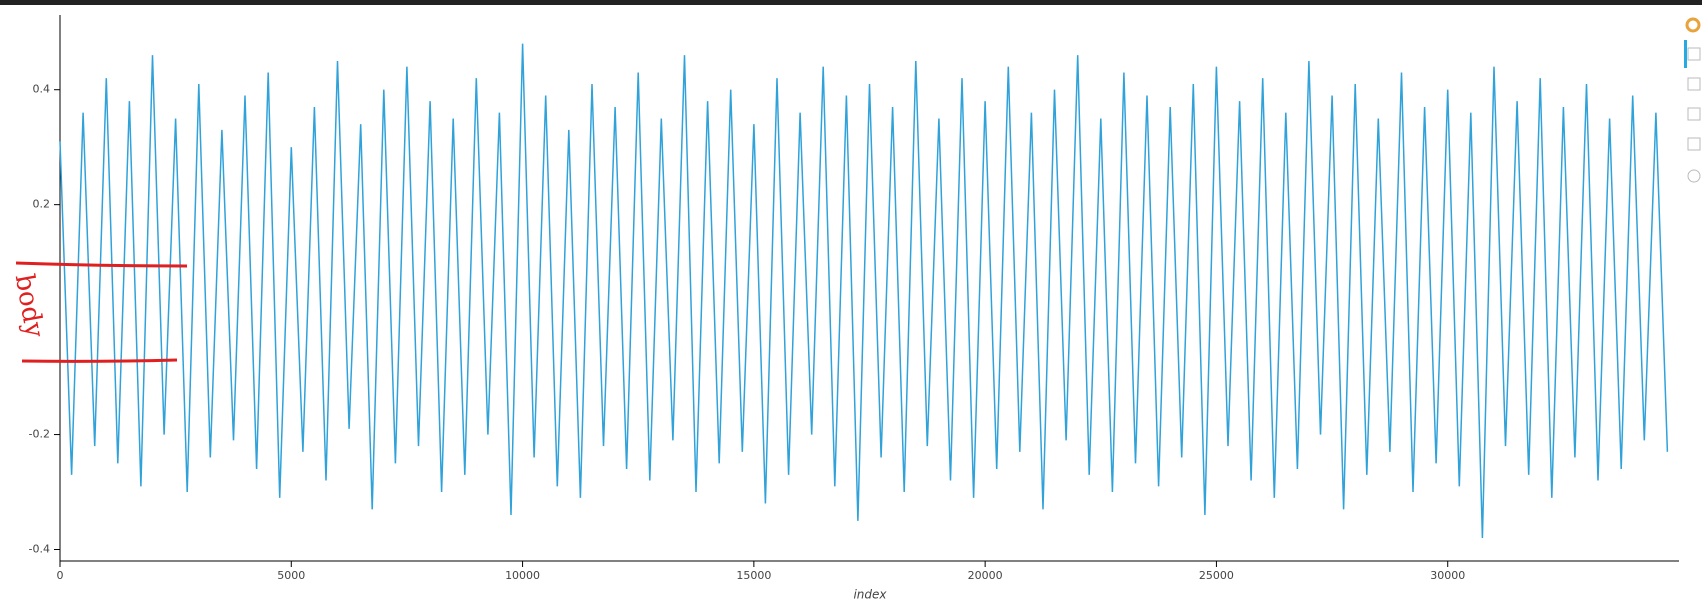  What do you see at coordinates (1694, 114) in the screenshot?
I see `wheel-zoom-tool` at bounding box center [1694, 114].